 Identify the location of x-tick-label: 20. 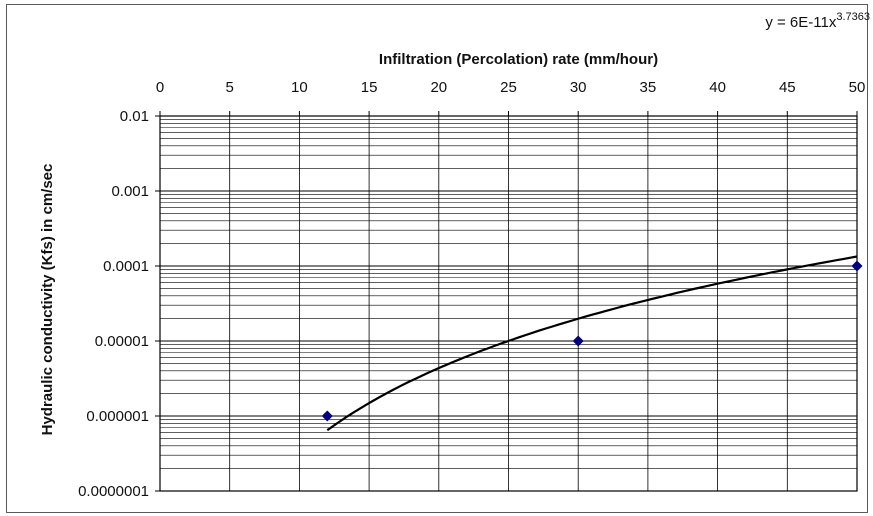
(438, 87).